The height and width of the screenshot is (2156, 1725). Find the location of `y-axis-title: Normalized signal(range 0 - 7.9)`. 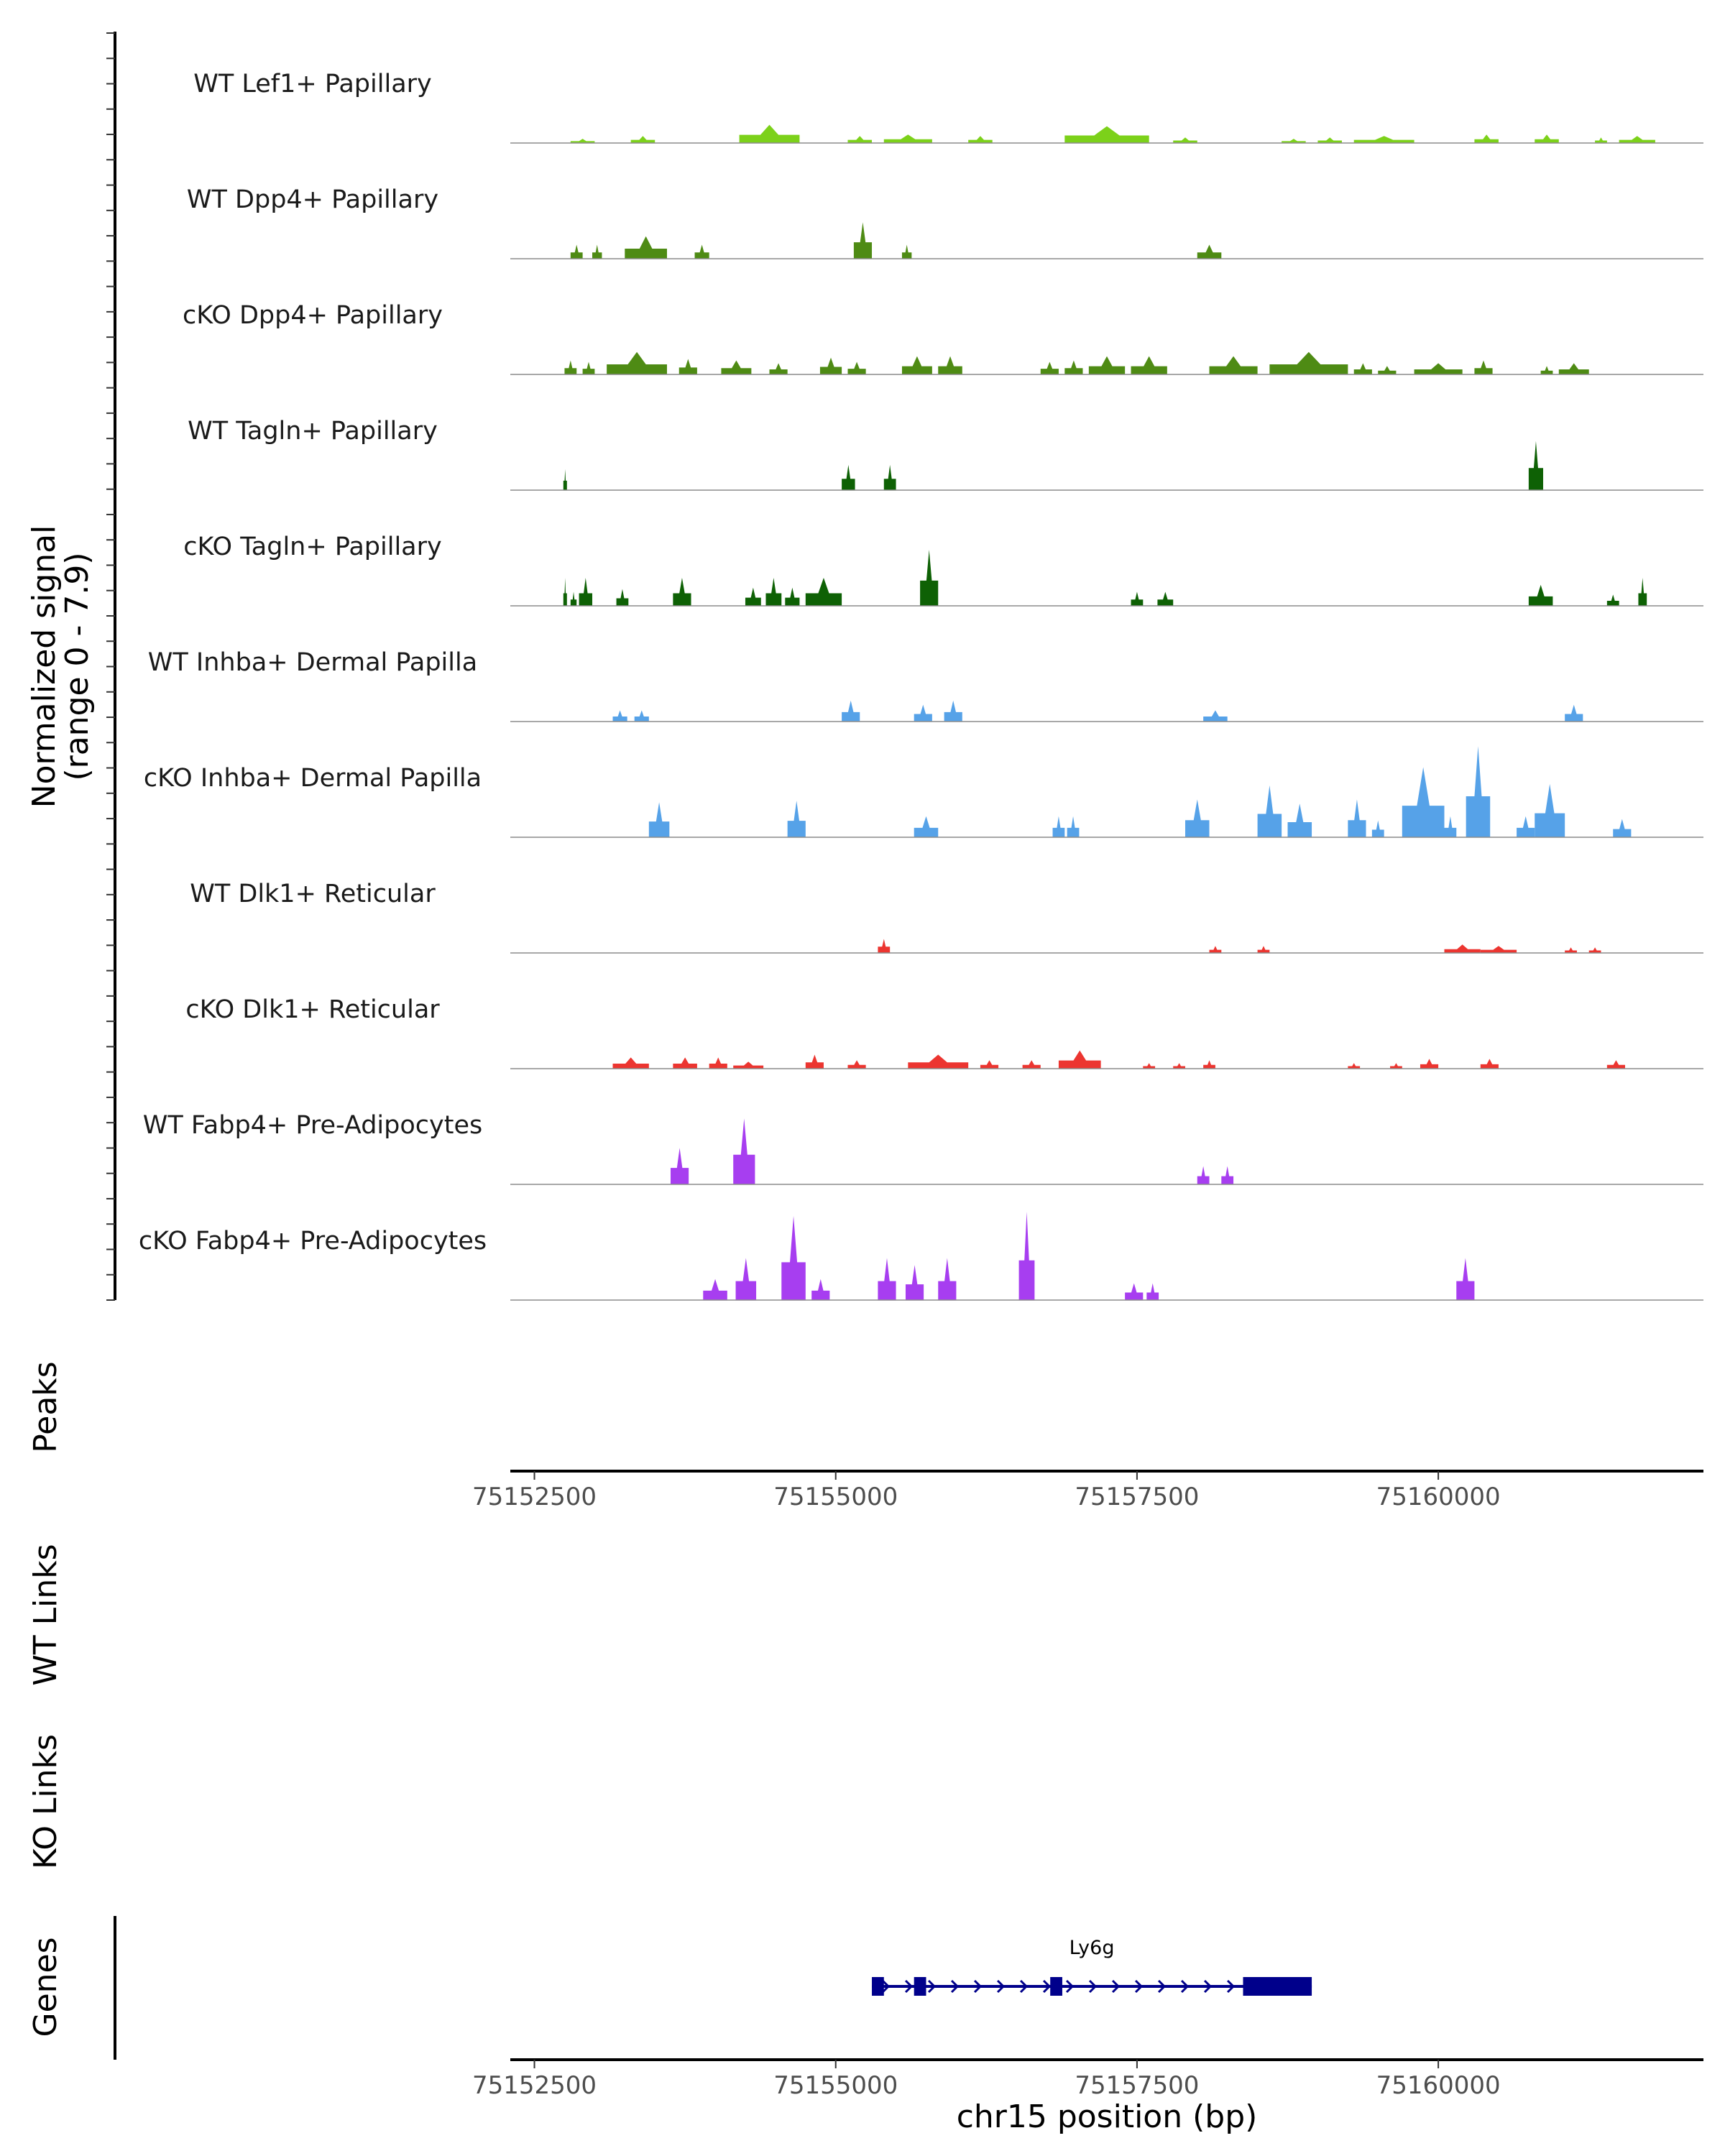

y-axis-title: Normalized signal(range 0 - 7.9) is located at coordinates (61, 666).